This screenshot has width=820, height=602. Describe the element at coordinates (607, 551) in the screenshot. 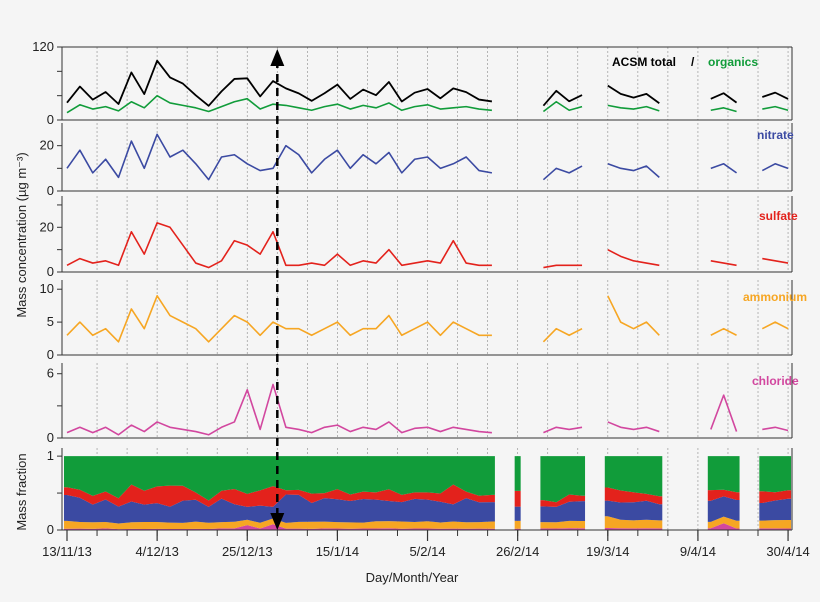

I see `x-tick-label: 19/3/14` at that location.